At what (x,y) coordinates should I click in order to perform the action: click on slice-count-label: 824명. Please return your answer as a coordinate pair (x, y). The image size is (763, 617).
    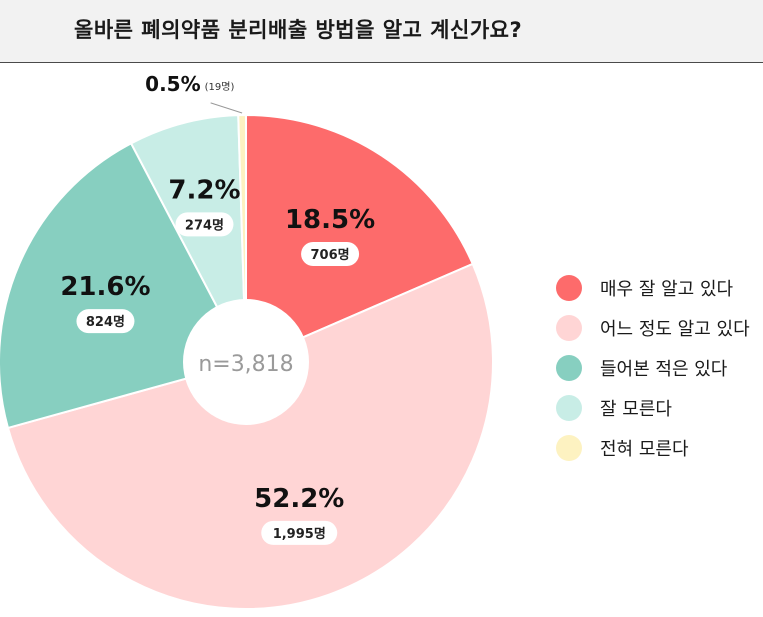
    Looking at the image, I should click on (105, 322).